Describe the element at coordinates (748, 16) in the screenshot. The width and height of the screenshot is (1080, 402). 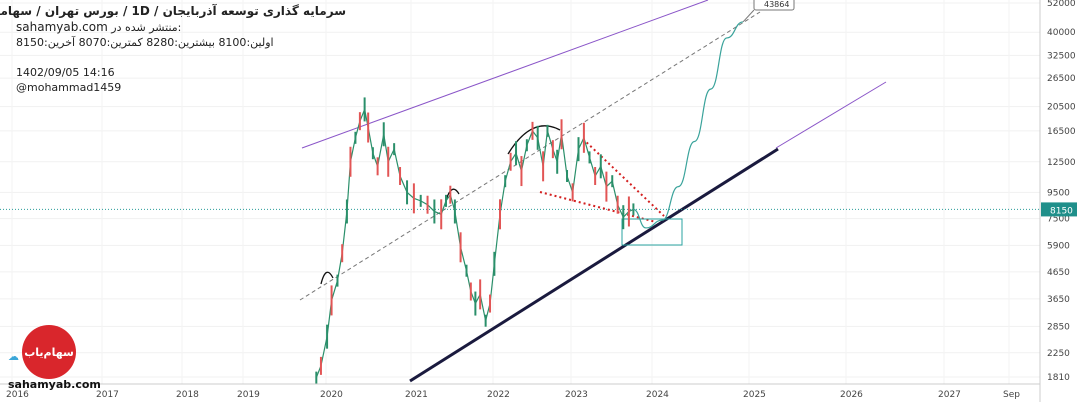
I see `target-callout-leader` at that location.